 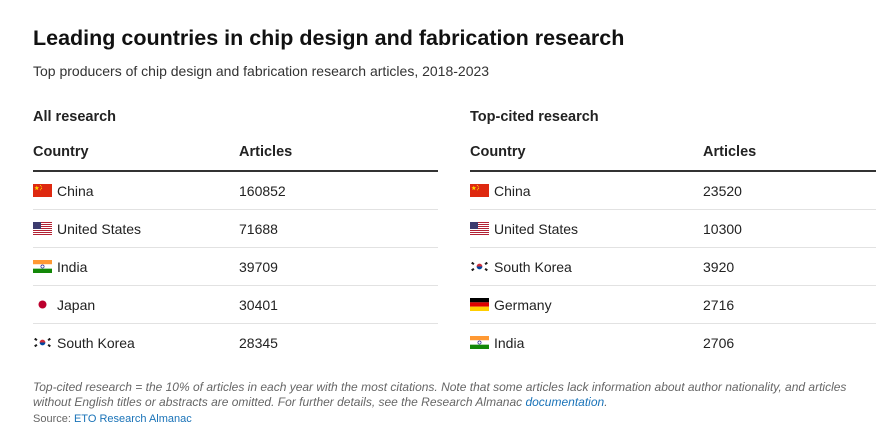 I want to click on article-count: 2716, so click(x=719, y=305).